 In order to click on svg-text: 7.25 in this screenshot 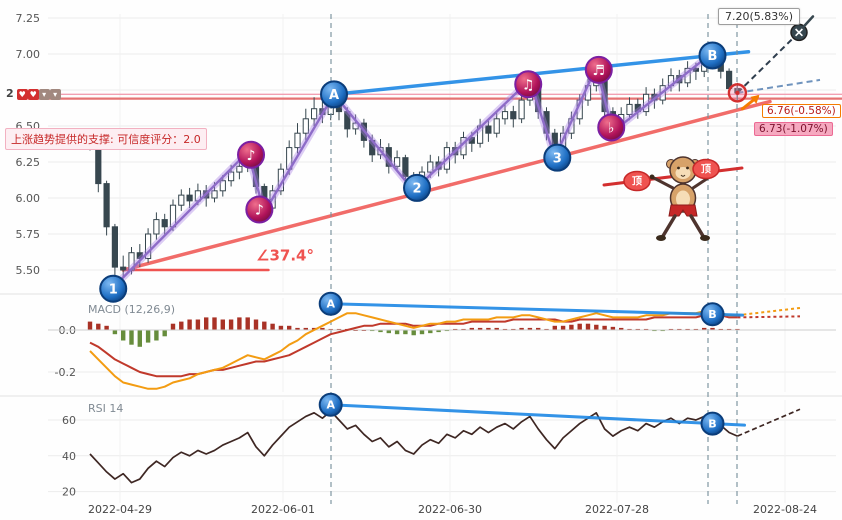, I will do `click(28, 18)`.